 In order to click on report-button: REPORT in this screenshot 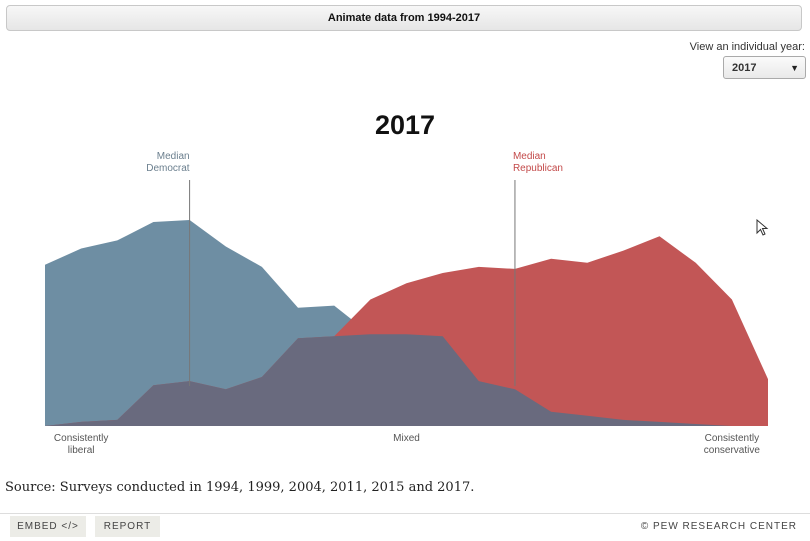, I will do `click(127, 526)`.